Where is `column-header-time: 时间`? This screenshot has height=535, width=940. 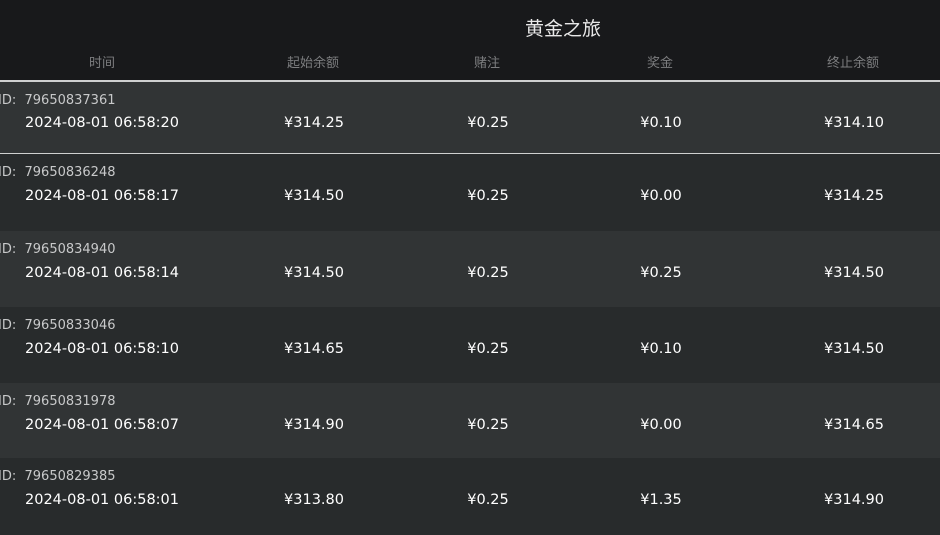
column-header-time: 时间 is located at coordinates (102, 63).